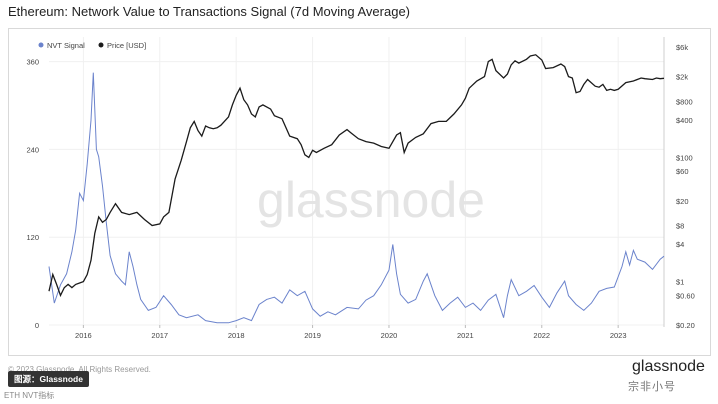 The image size is (718, 404). What do you see at coordinates (79, 369) in the screenshot?
I see `copyright-text: © 2023 Glassnode. All Rights Reserved.` at bounding box center [79, 369].